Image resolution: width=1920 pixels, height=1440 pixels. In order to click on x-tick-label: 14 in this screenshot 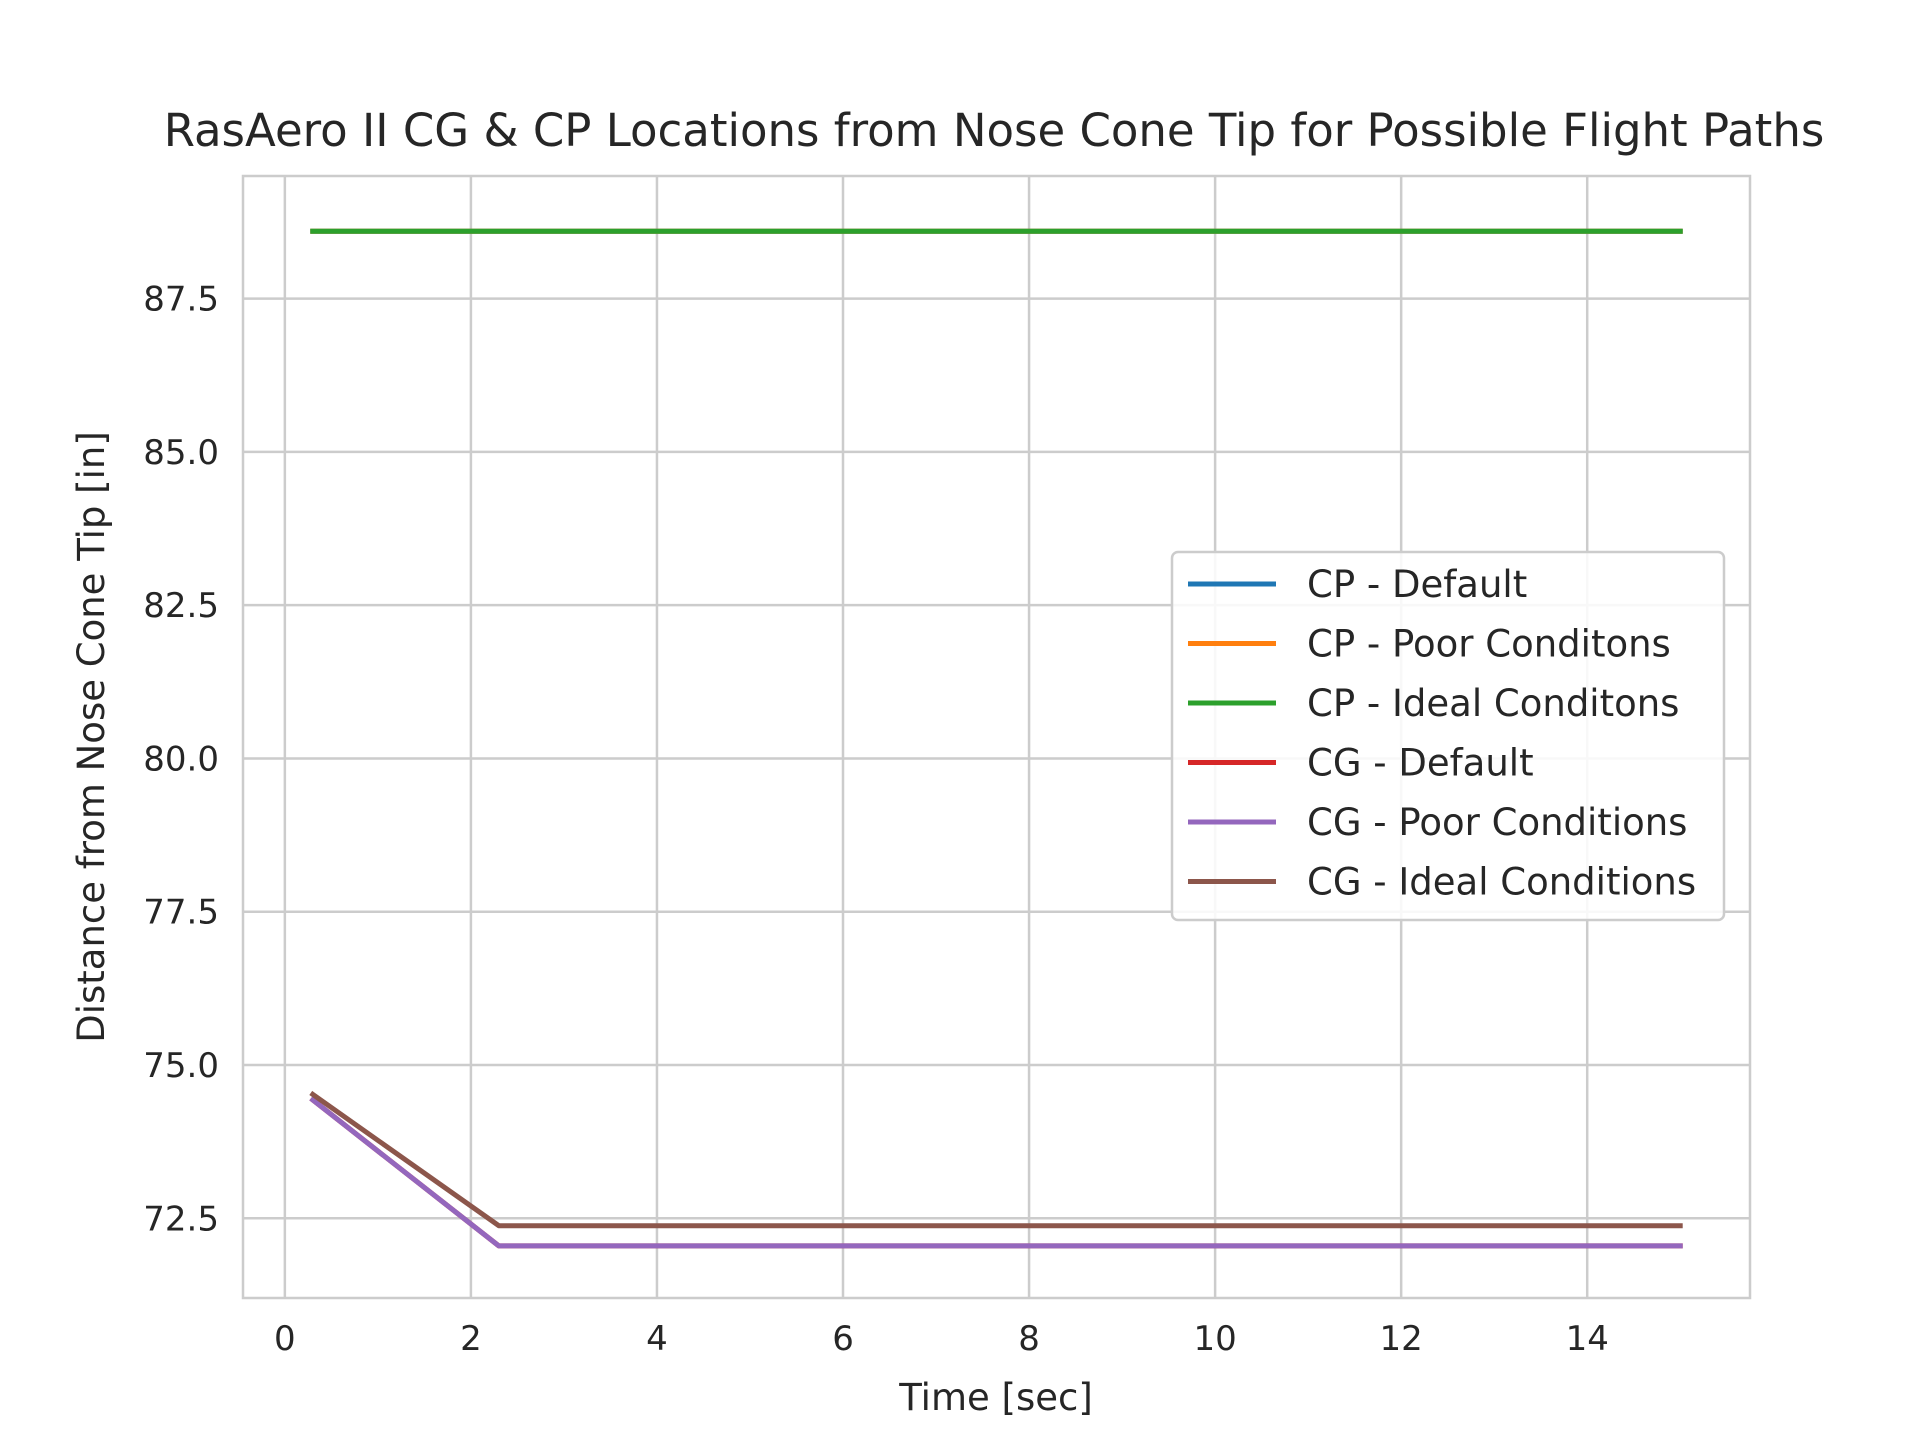, I will do `click(1587, 1339)`.